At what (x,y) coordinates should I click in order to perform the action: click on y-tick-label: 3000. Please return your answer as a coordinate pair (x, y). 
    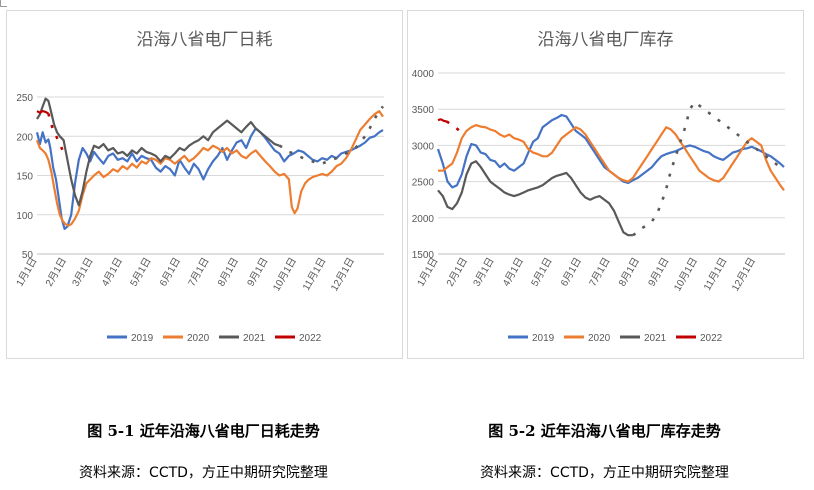
    Looking at the image, I should click on (423, 146).